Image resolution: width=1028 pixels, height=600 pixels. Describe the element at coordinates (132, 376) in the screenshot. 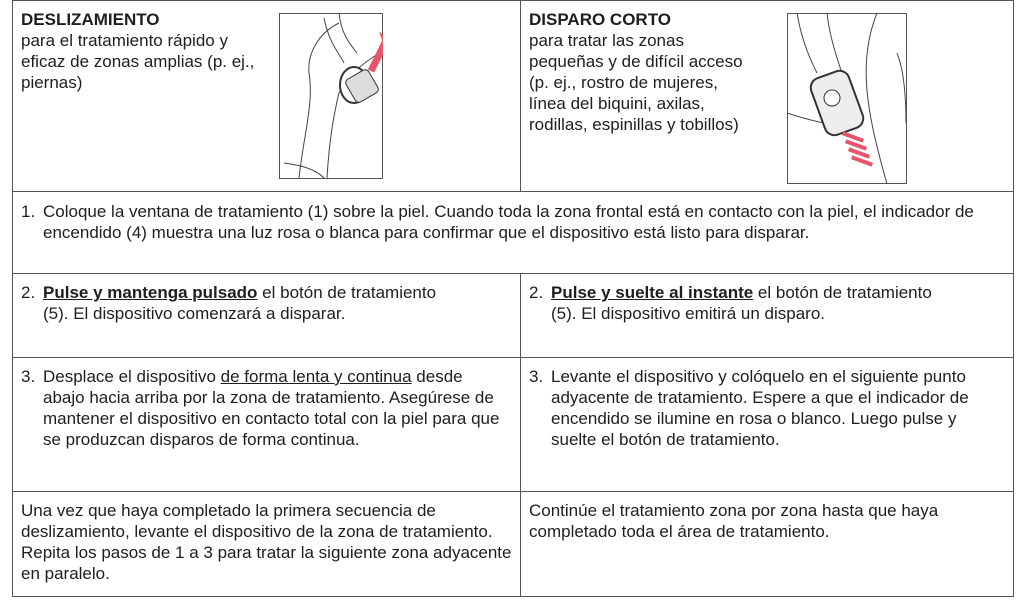

I see `step-text: Desplace el dispositivo` at that location.